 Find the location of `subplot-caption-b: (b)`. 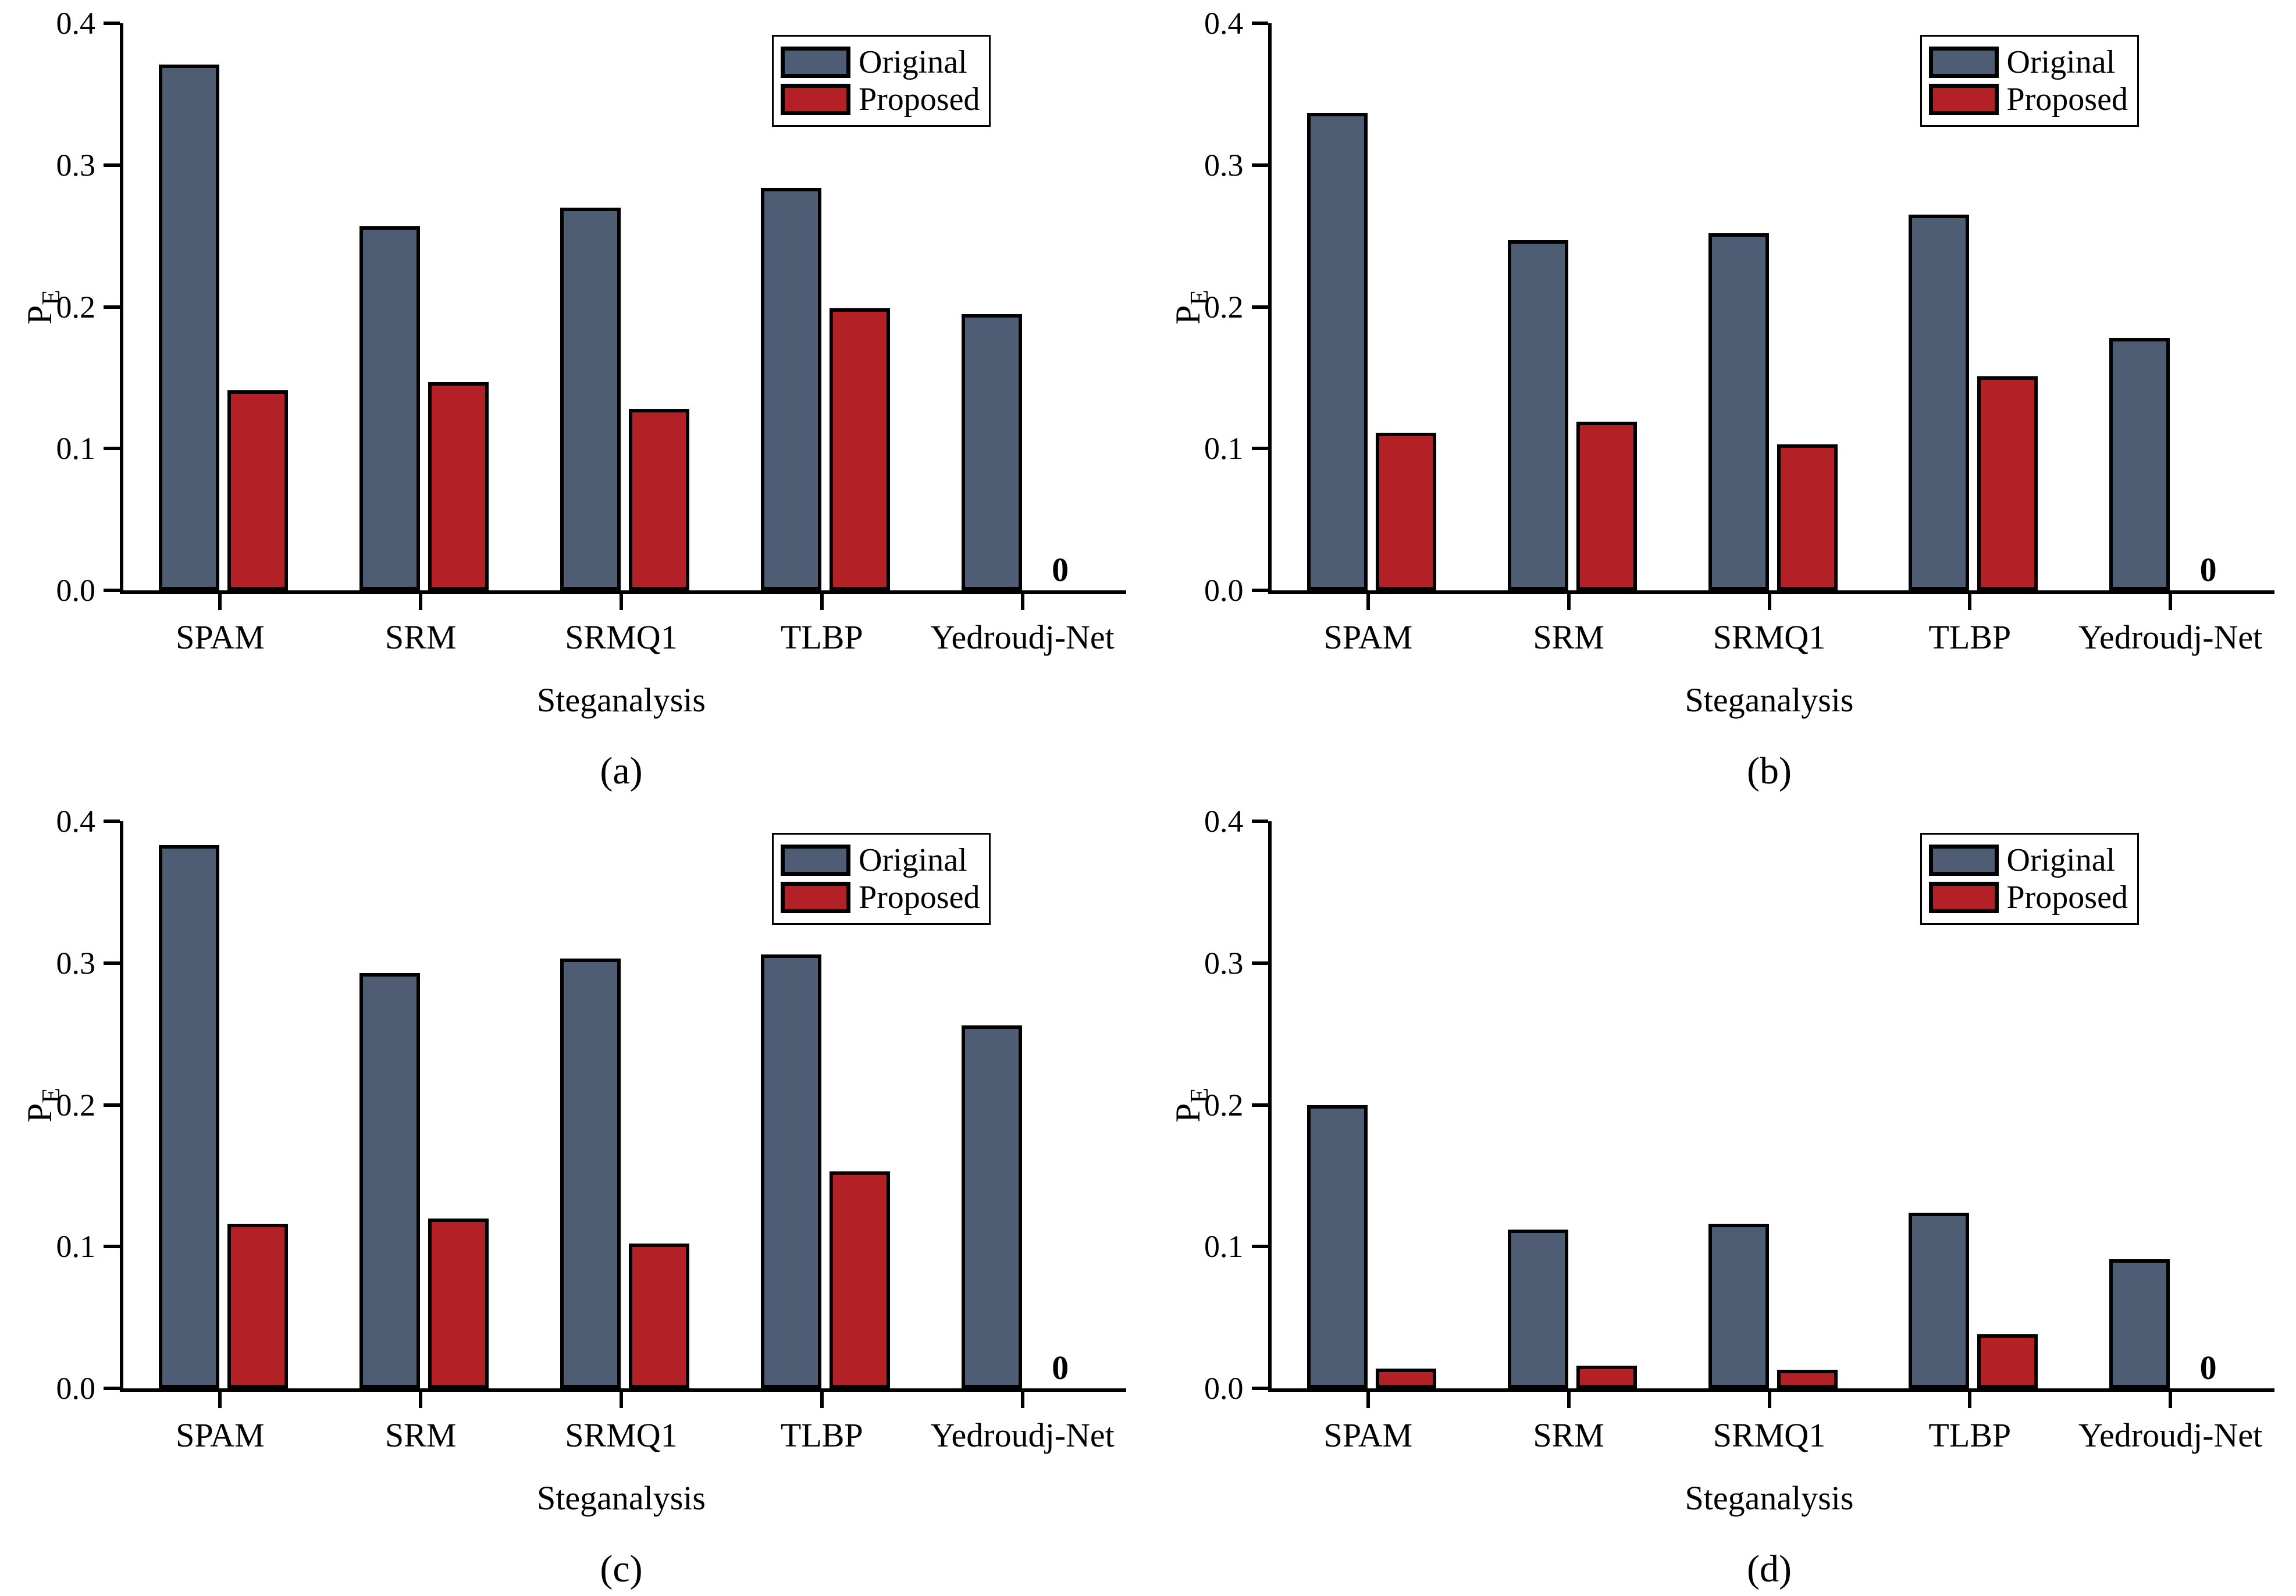

subplot-caption-b: (b) is located at coordinates (1769, 771).